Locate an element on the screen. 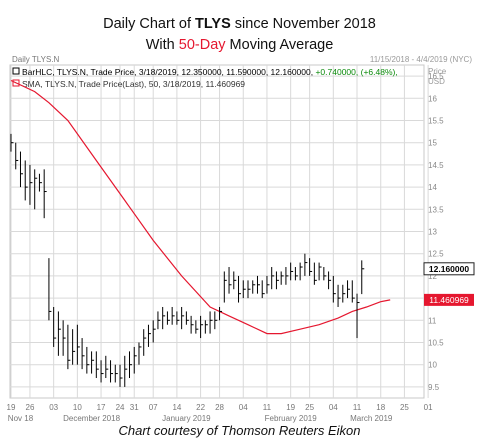 The width and height of the screenshot is (479, 444). date-range-label: 11/15/2018 - 4/4/2019 (NYC) is located at coordinates (421, 59).